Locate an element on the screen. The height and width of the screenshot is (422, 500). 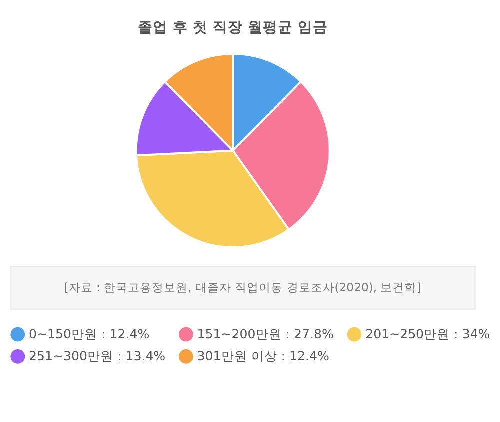
legend-label: 151~200만원 : 27.8% is located at coordinates (265, 334).